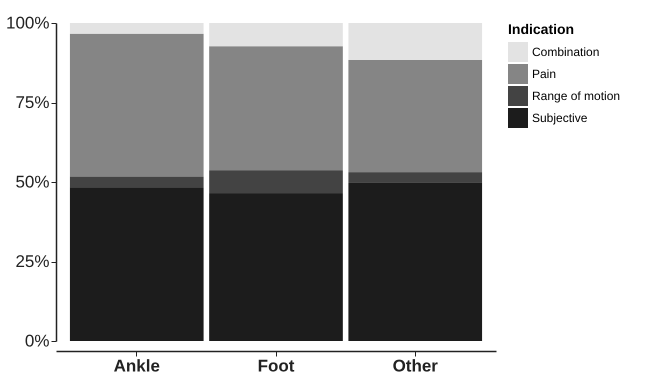 This screenshot has width=645, height=377. Describe the element at coordinates (37, 341) in the screenshot. I see `y-tick-label: 0%` at that location.